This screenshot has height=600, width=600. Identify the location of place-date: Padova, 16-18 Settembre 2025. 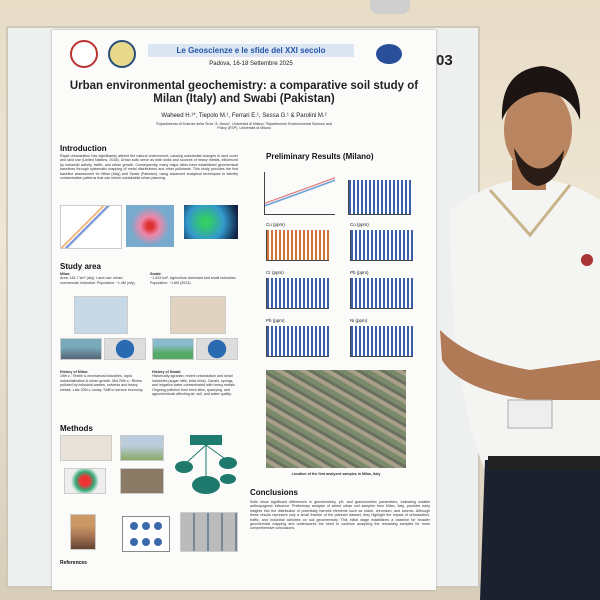
(251, 64).